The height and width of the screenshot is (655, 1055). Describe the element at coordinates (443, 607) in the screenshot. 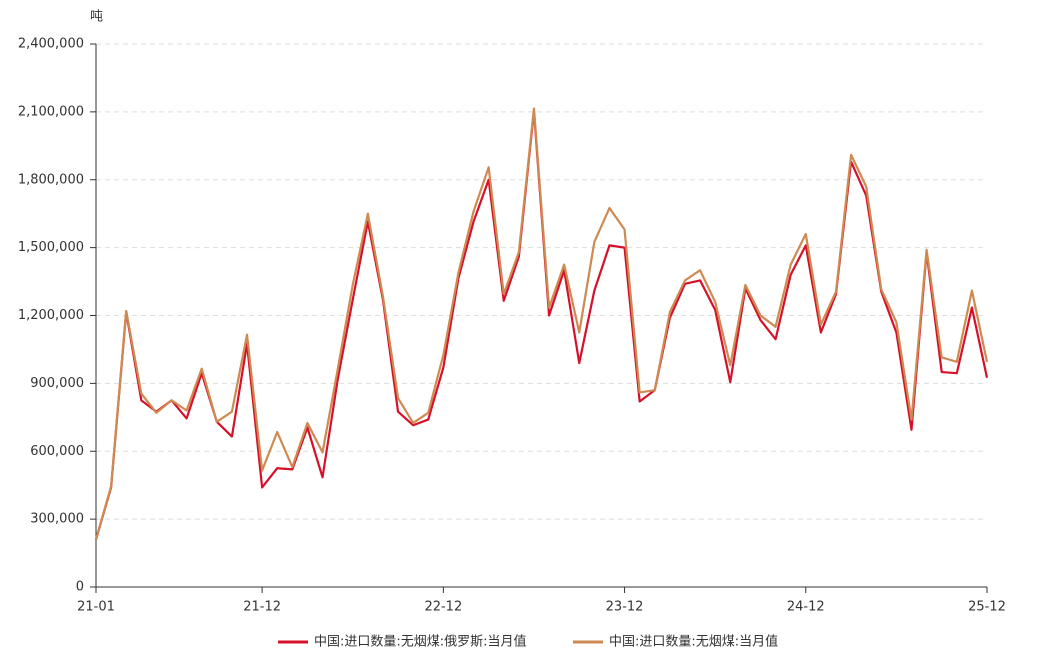

I see `x-tick-label: 22-12` at that location.